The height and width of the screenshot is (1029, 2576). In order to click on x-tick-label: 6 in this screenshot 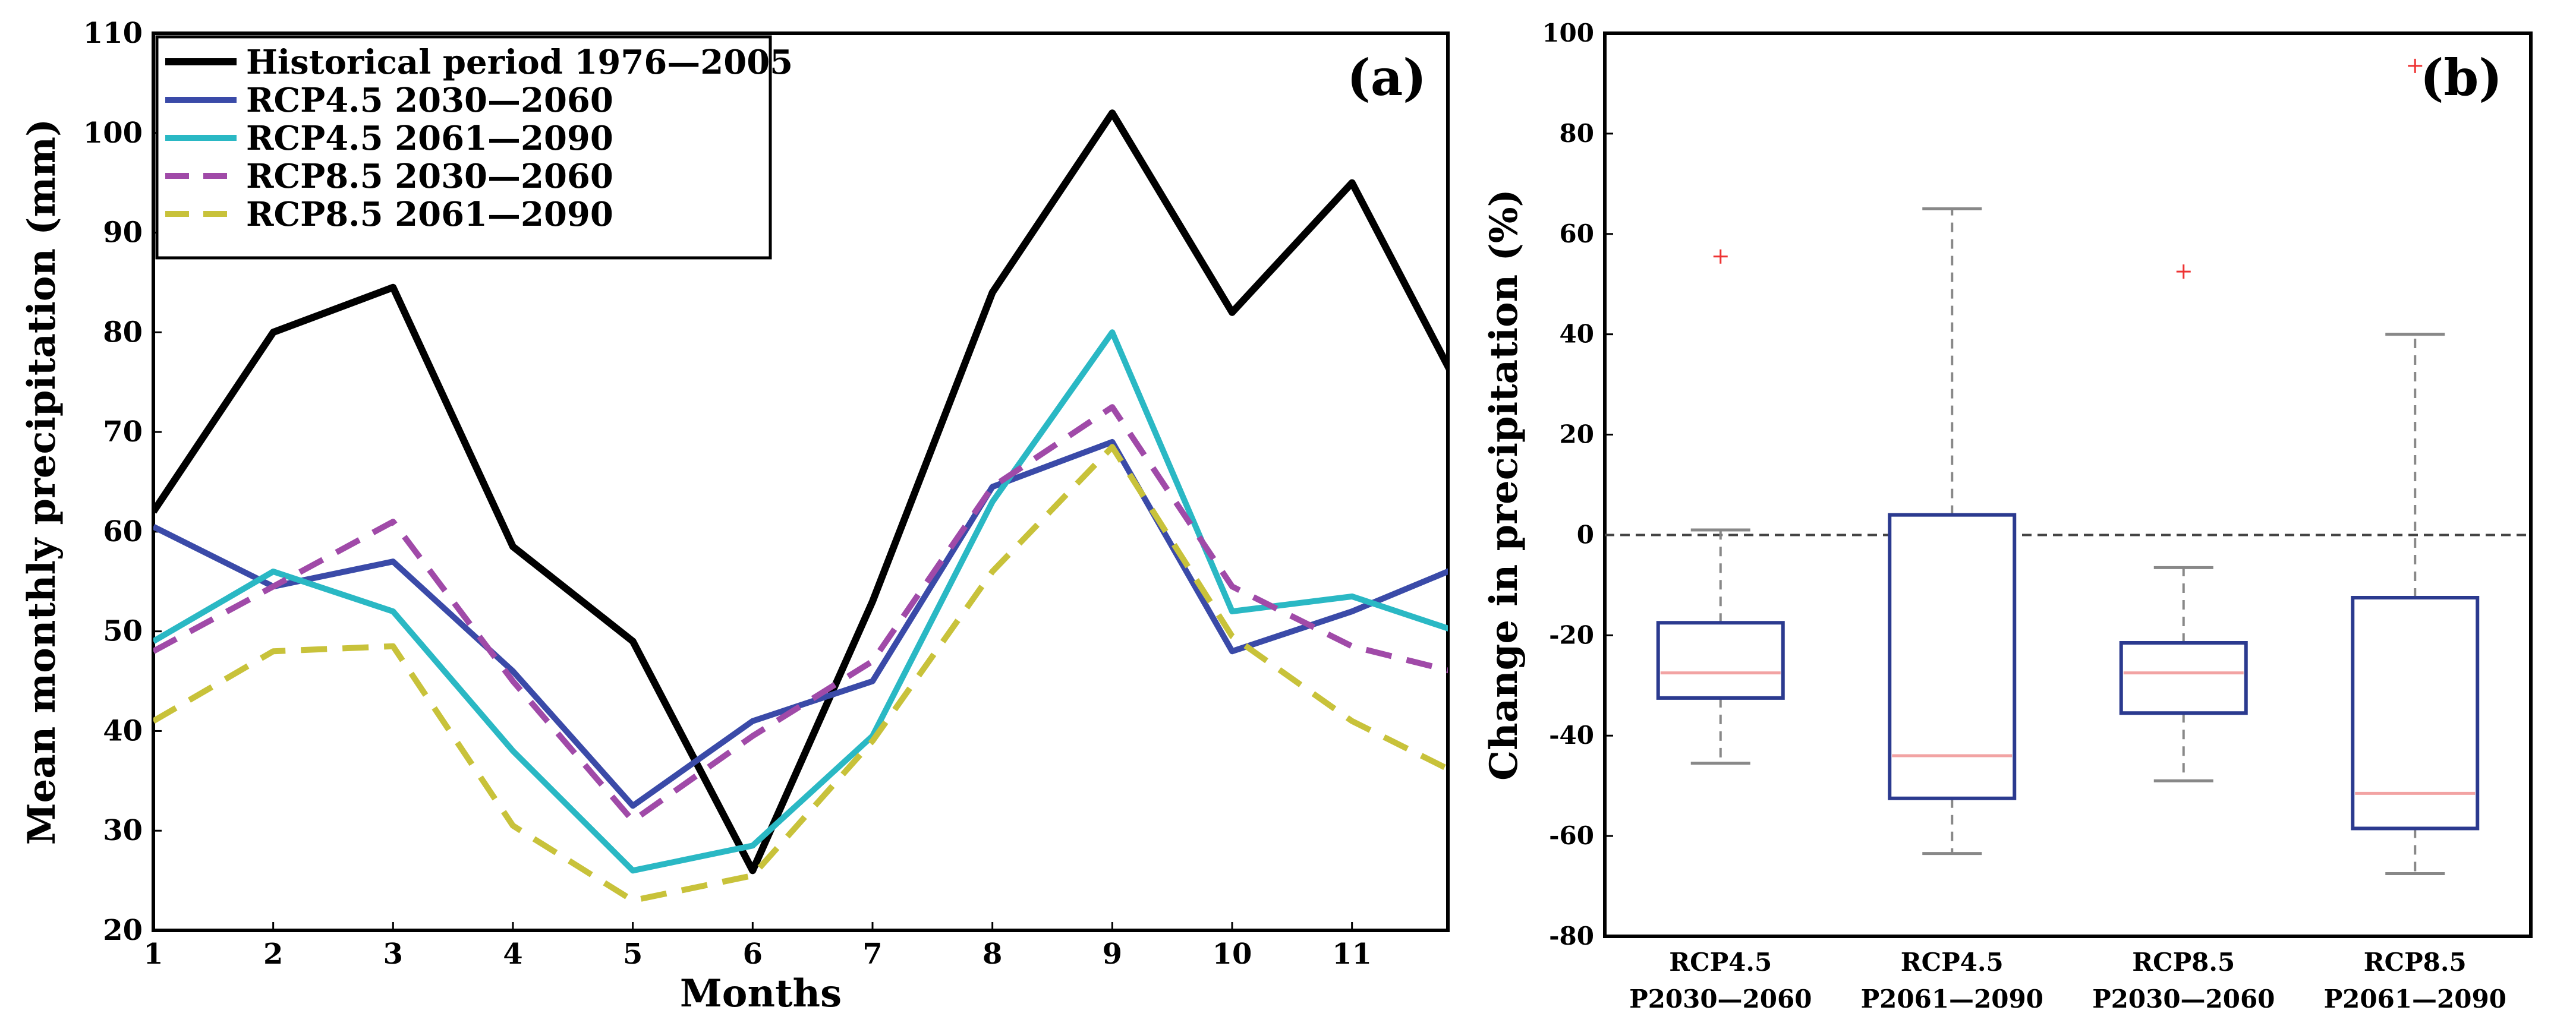, I will do `click(753, 954)`.